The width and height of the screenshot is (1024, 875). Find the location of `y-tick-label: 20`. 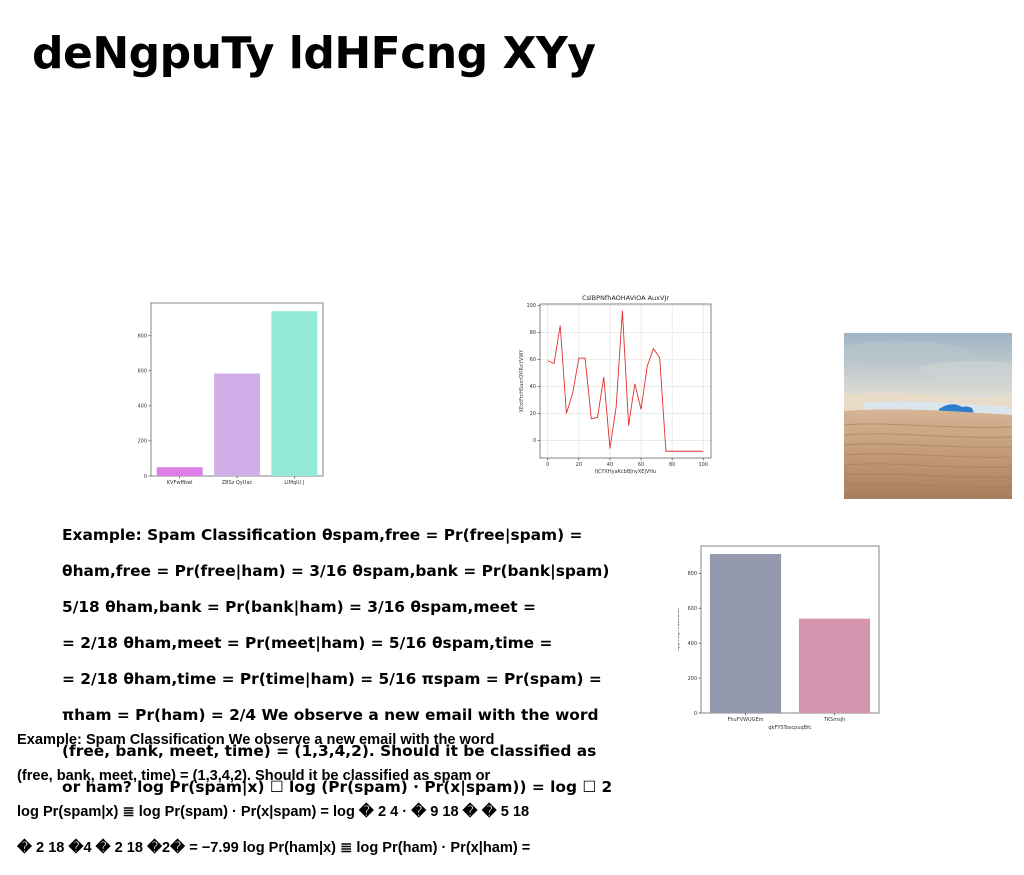

y-tick-label: 20 is located at coordinates (533, 414).